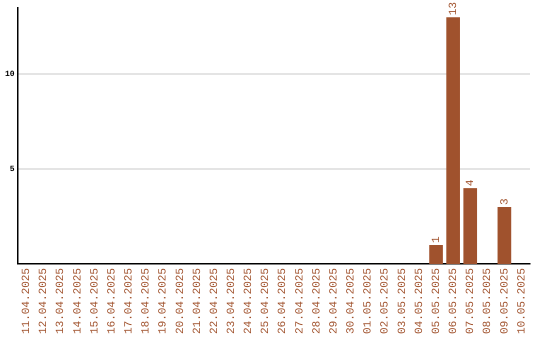 This screenshot has width=540, height=340. I want to click on data-label: 3, so click(505, 202).